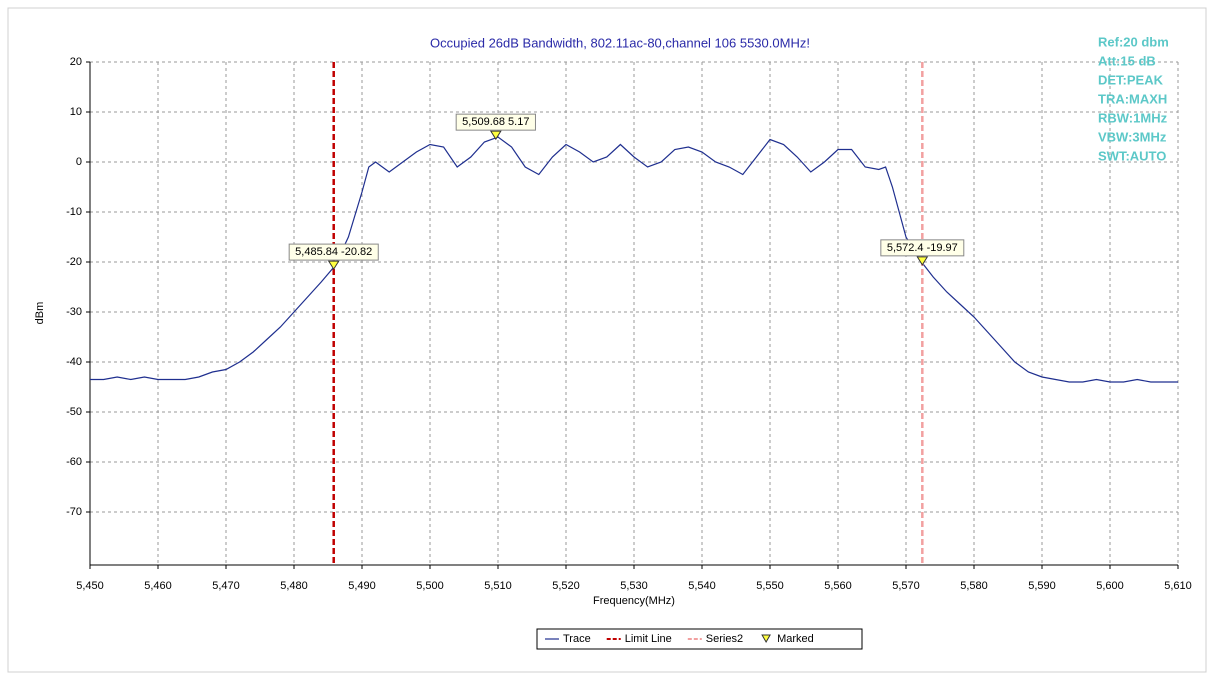  I want to click on x-tick-label: 5,450, so click(90, 586).